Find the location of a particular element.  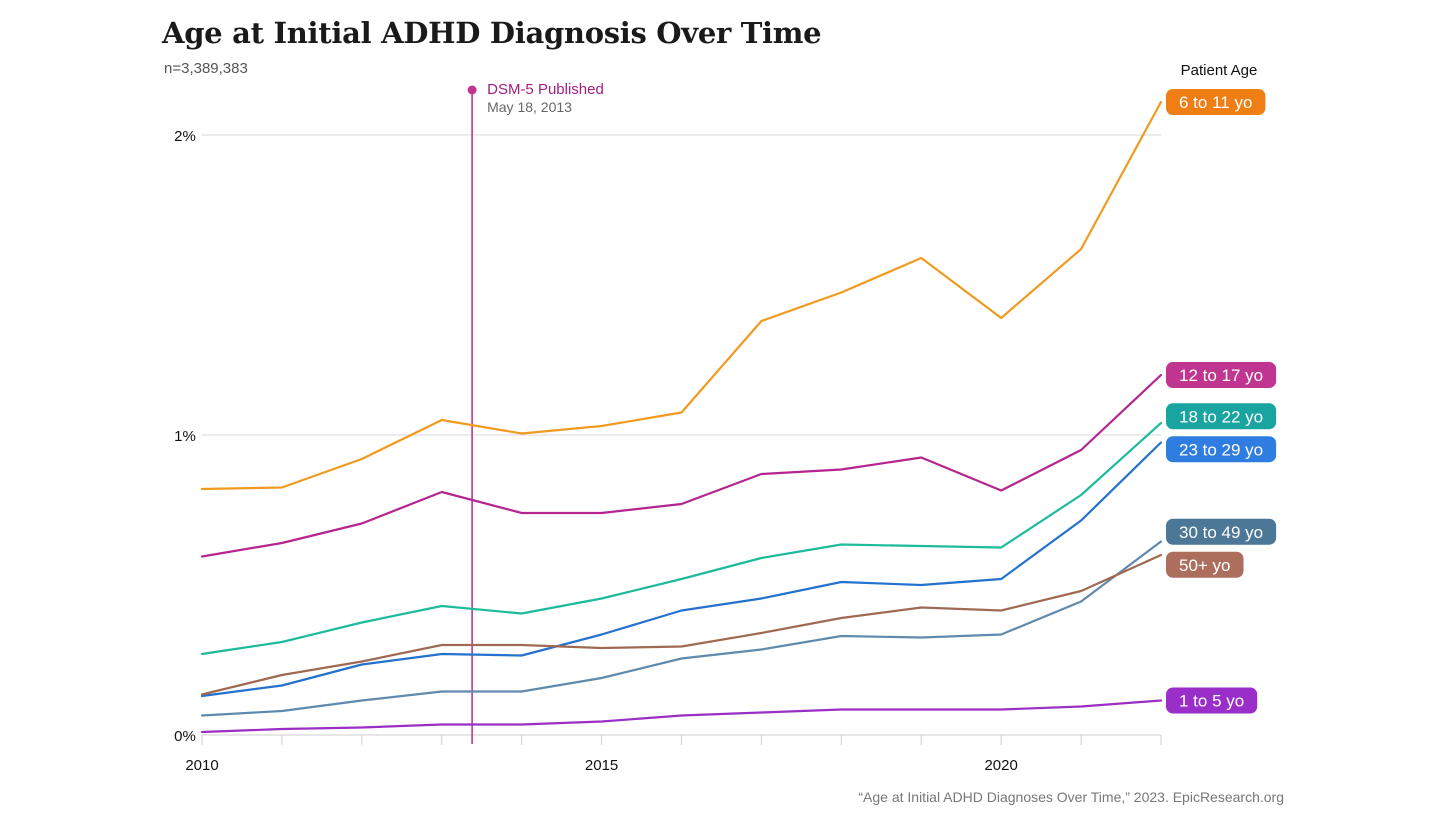

legend-title: Patient Age is located at coordinates (1219, 70).